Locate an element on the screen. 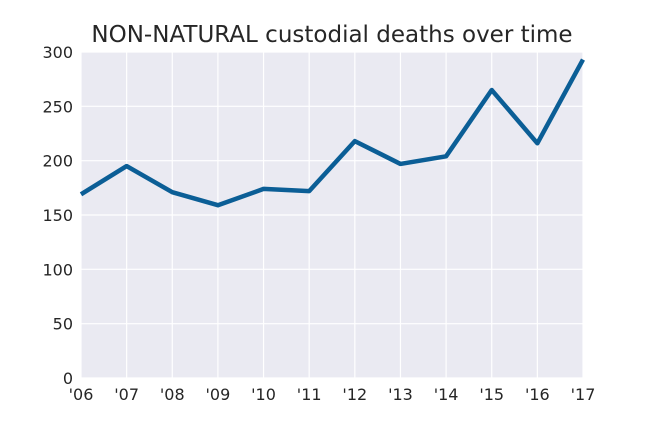  x-tick-label: '13 is located at coordinates (400, 394).